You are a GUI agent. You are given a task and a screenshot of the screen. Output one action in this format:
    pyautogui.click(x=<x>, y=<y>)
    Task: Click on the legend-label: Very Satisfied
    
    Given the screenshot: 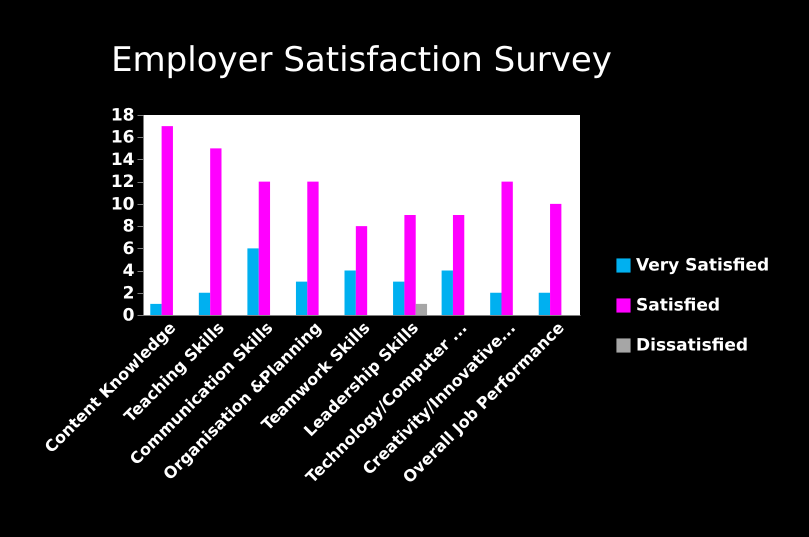 What is the action you would take?
    pyautogui.click(x=703, y=266)
    